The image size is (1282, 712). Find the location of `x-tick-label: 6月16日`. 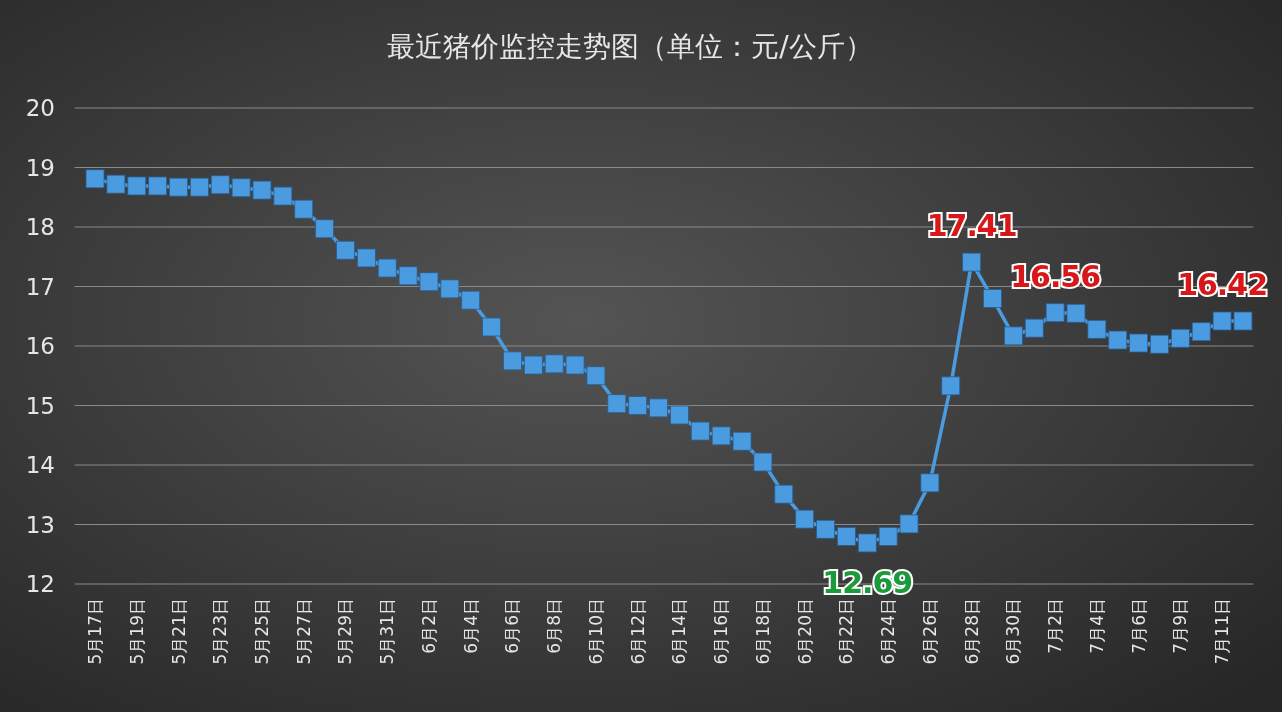

x-tick-label: 6月16日 is located at coordinates (721, 631).